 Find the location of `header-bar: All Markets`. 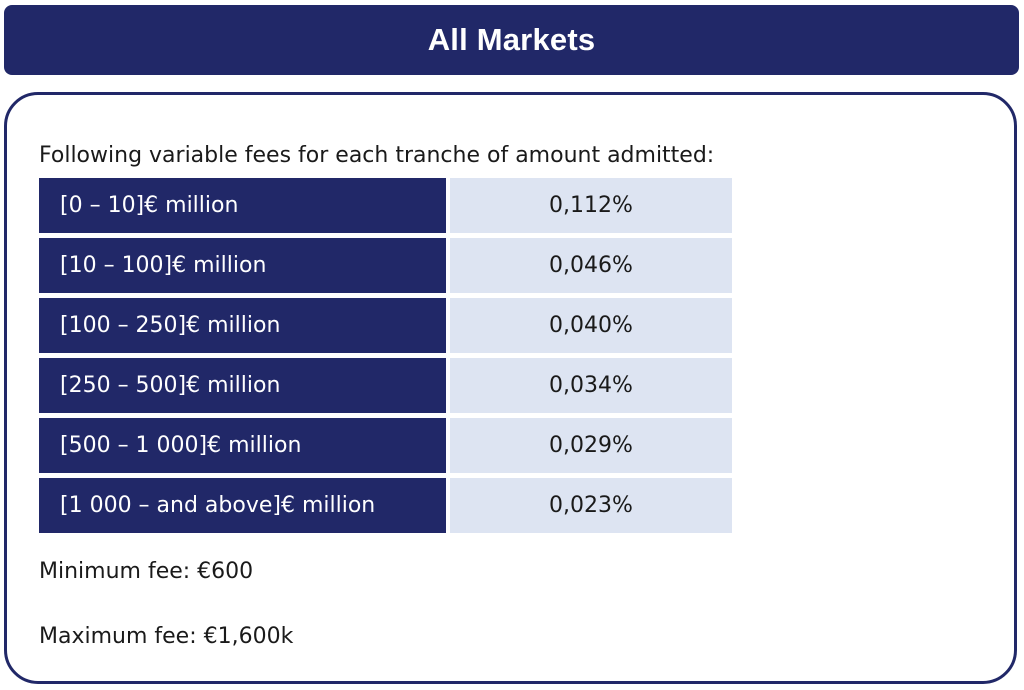

header-bar: All Markets is located at coordinates (511, 40).